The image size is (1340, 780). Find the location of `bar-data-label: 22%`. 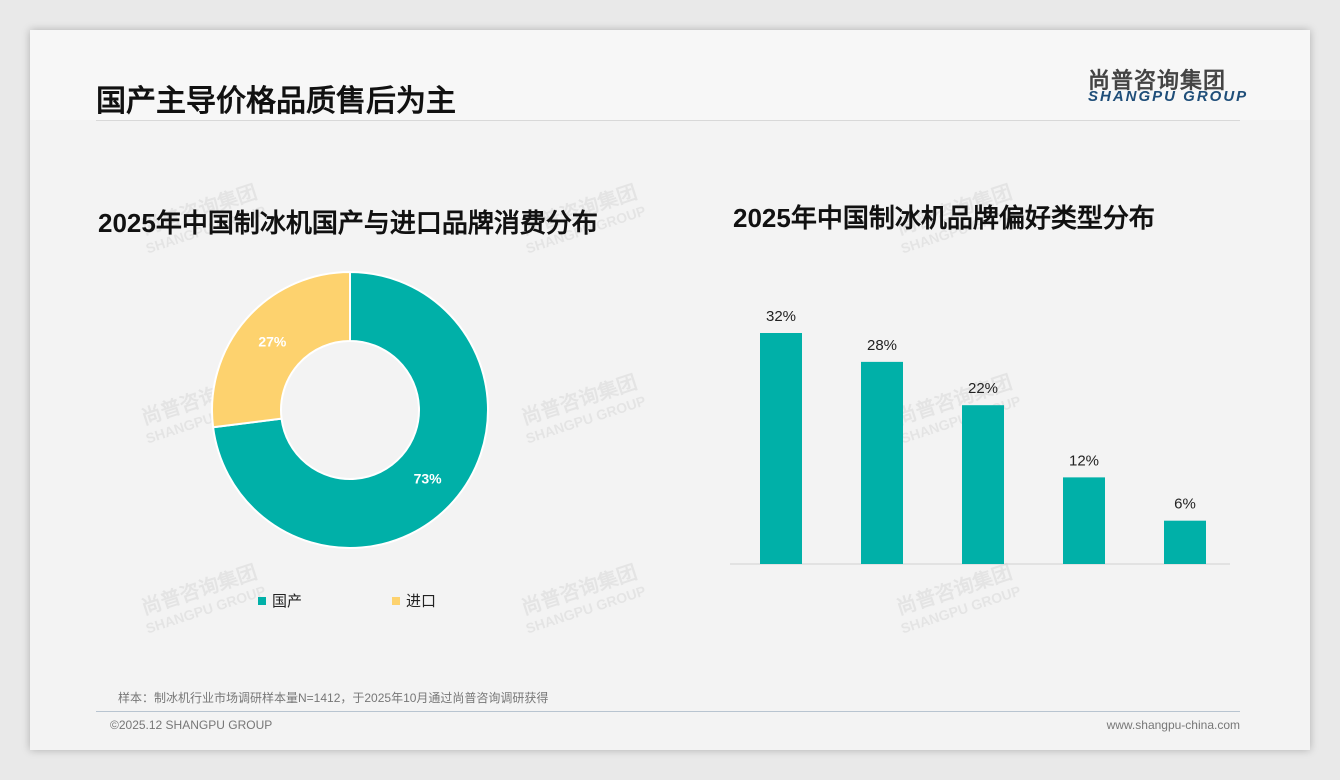

bar-data-label: 22% is located at coordinates (983, 388).